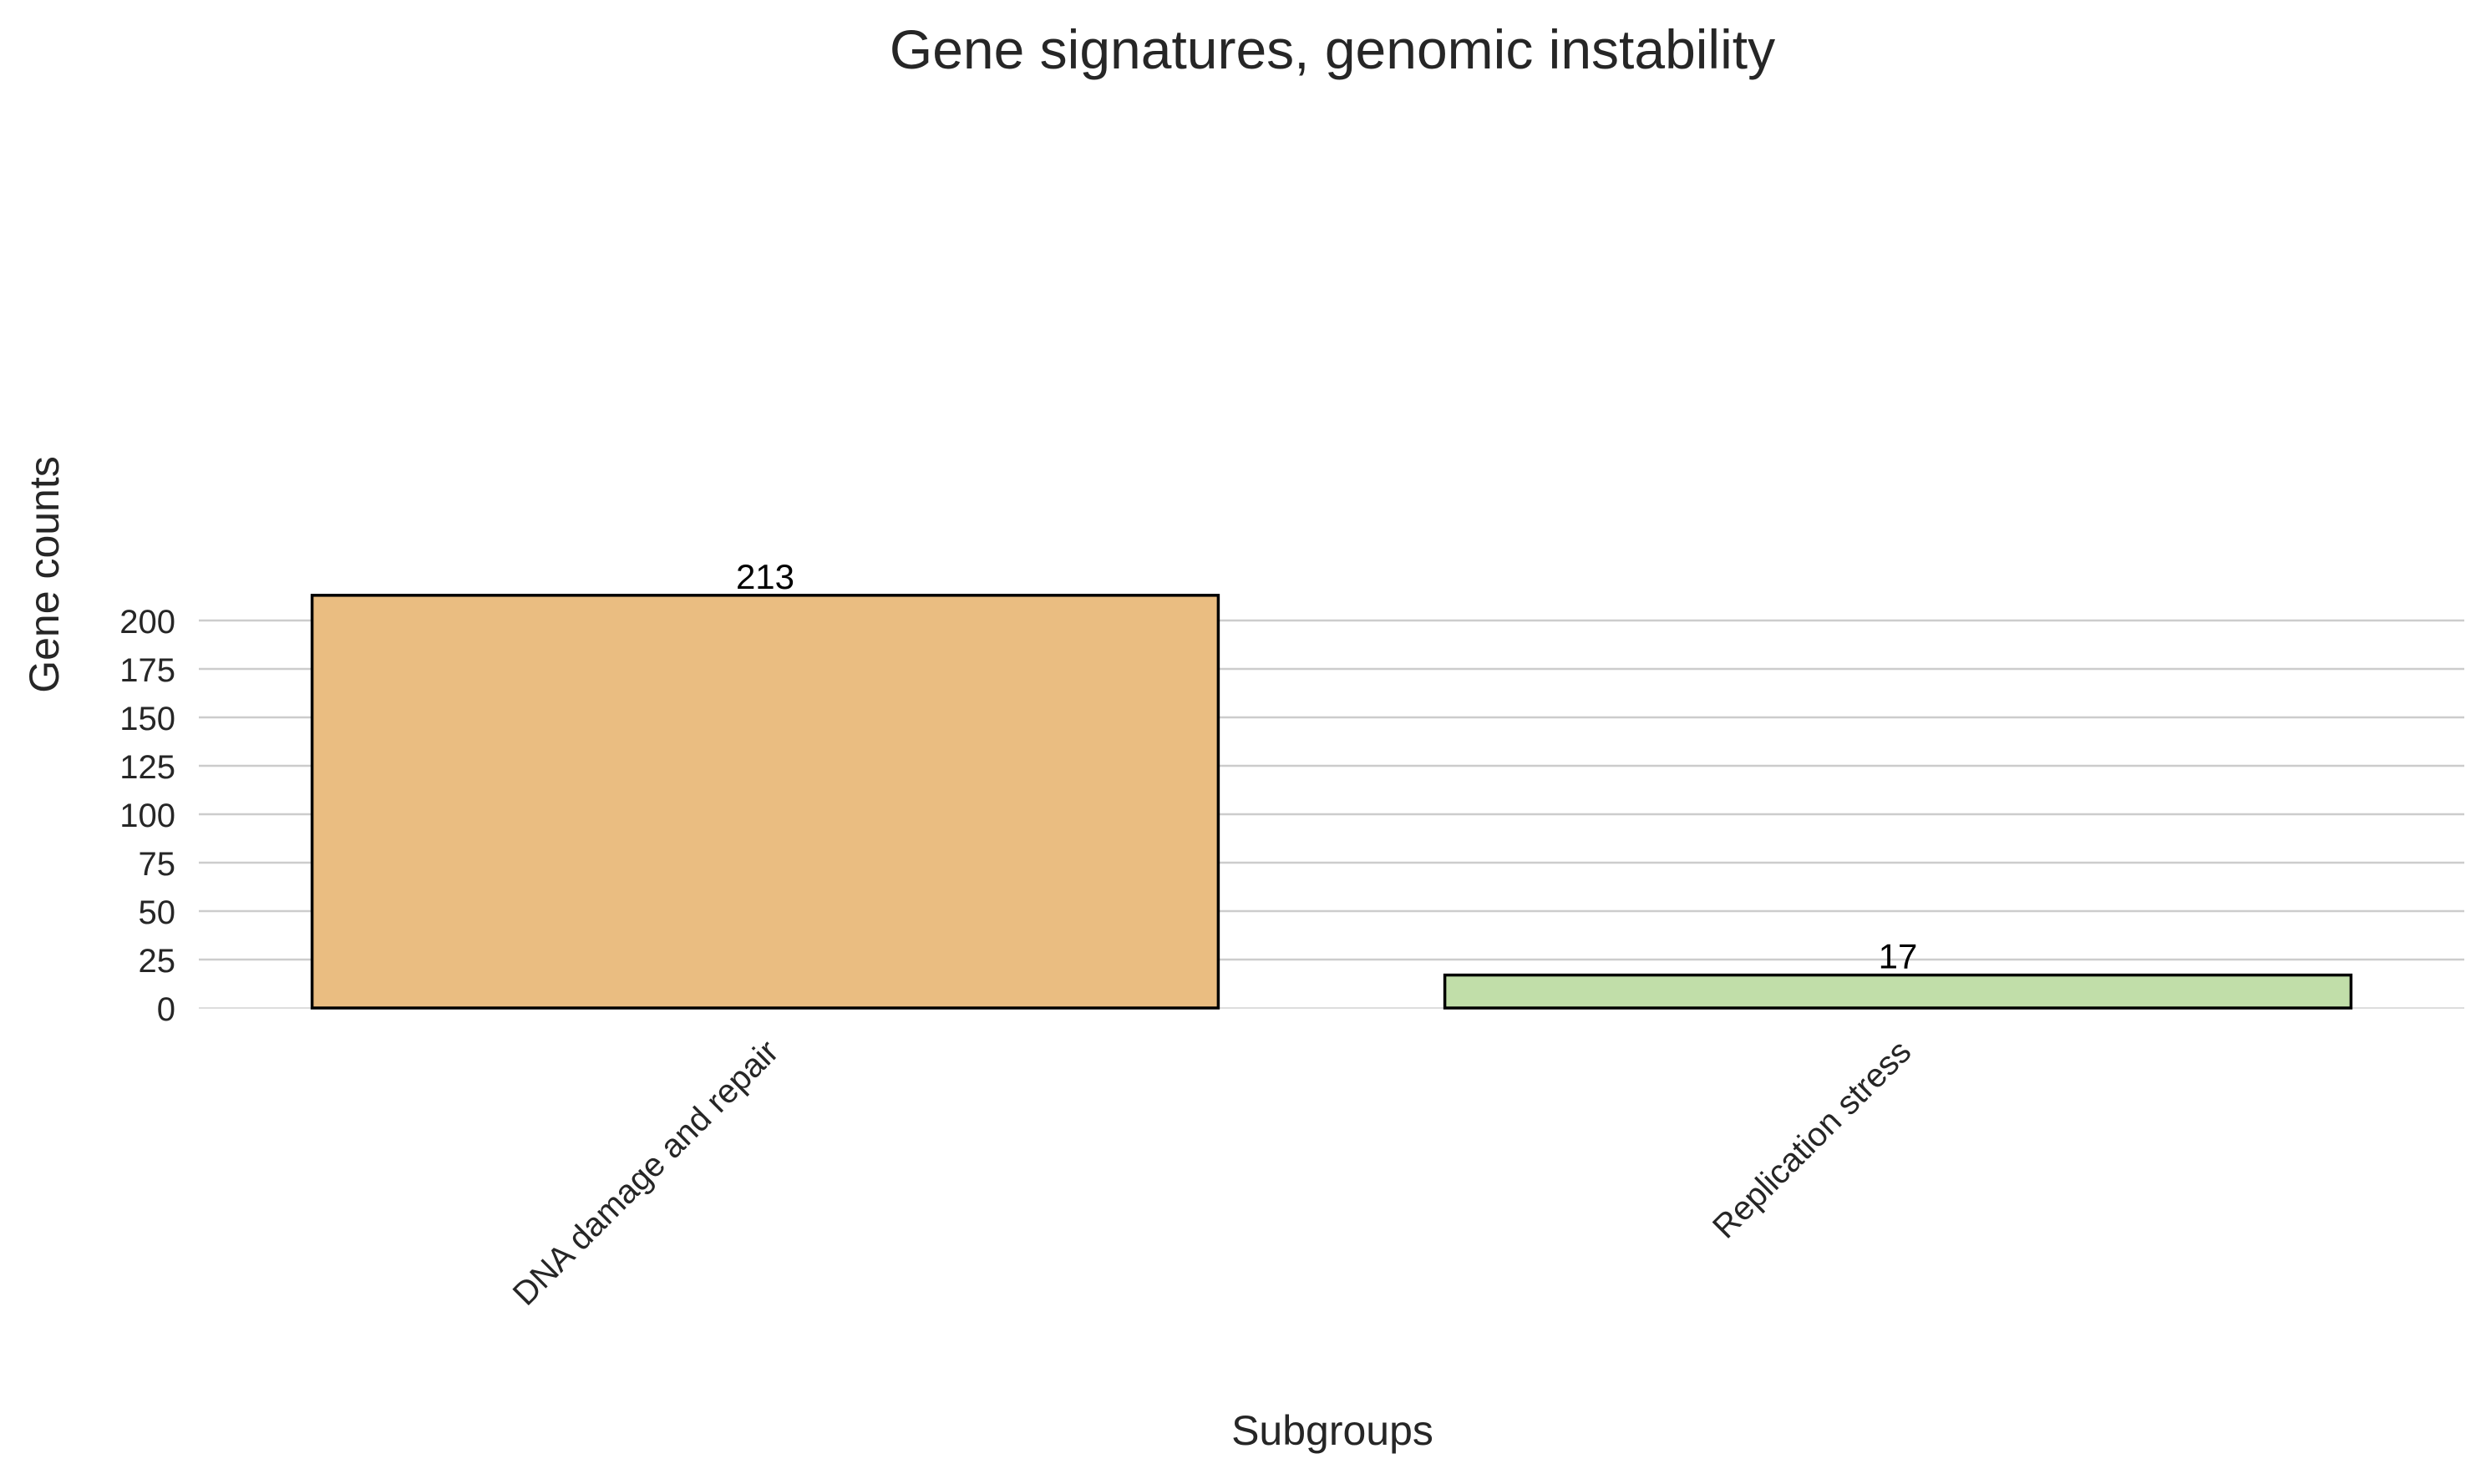  I want to click on y-tick-label: 100, so click(147, 816).